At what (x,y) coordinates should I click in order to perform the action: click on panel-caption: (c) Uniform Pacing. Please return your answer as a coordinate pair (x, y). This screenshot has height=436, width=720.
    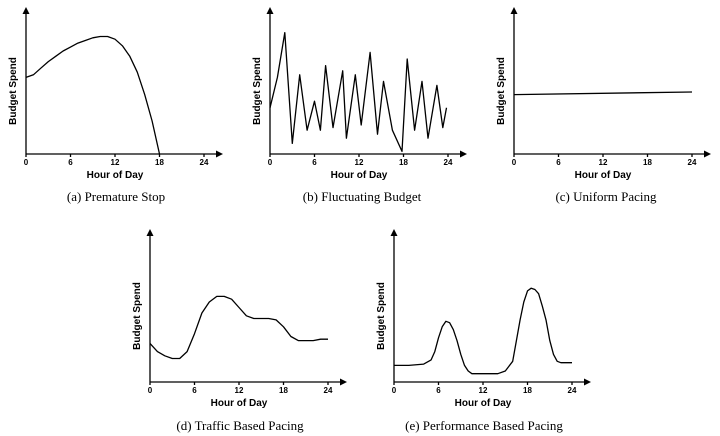
    Looking at the image, I should click on (606, 196).